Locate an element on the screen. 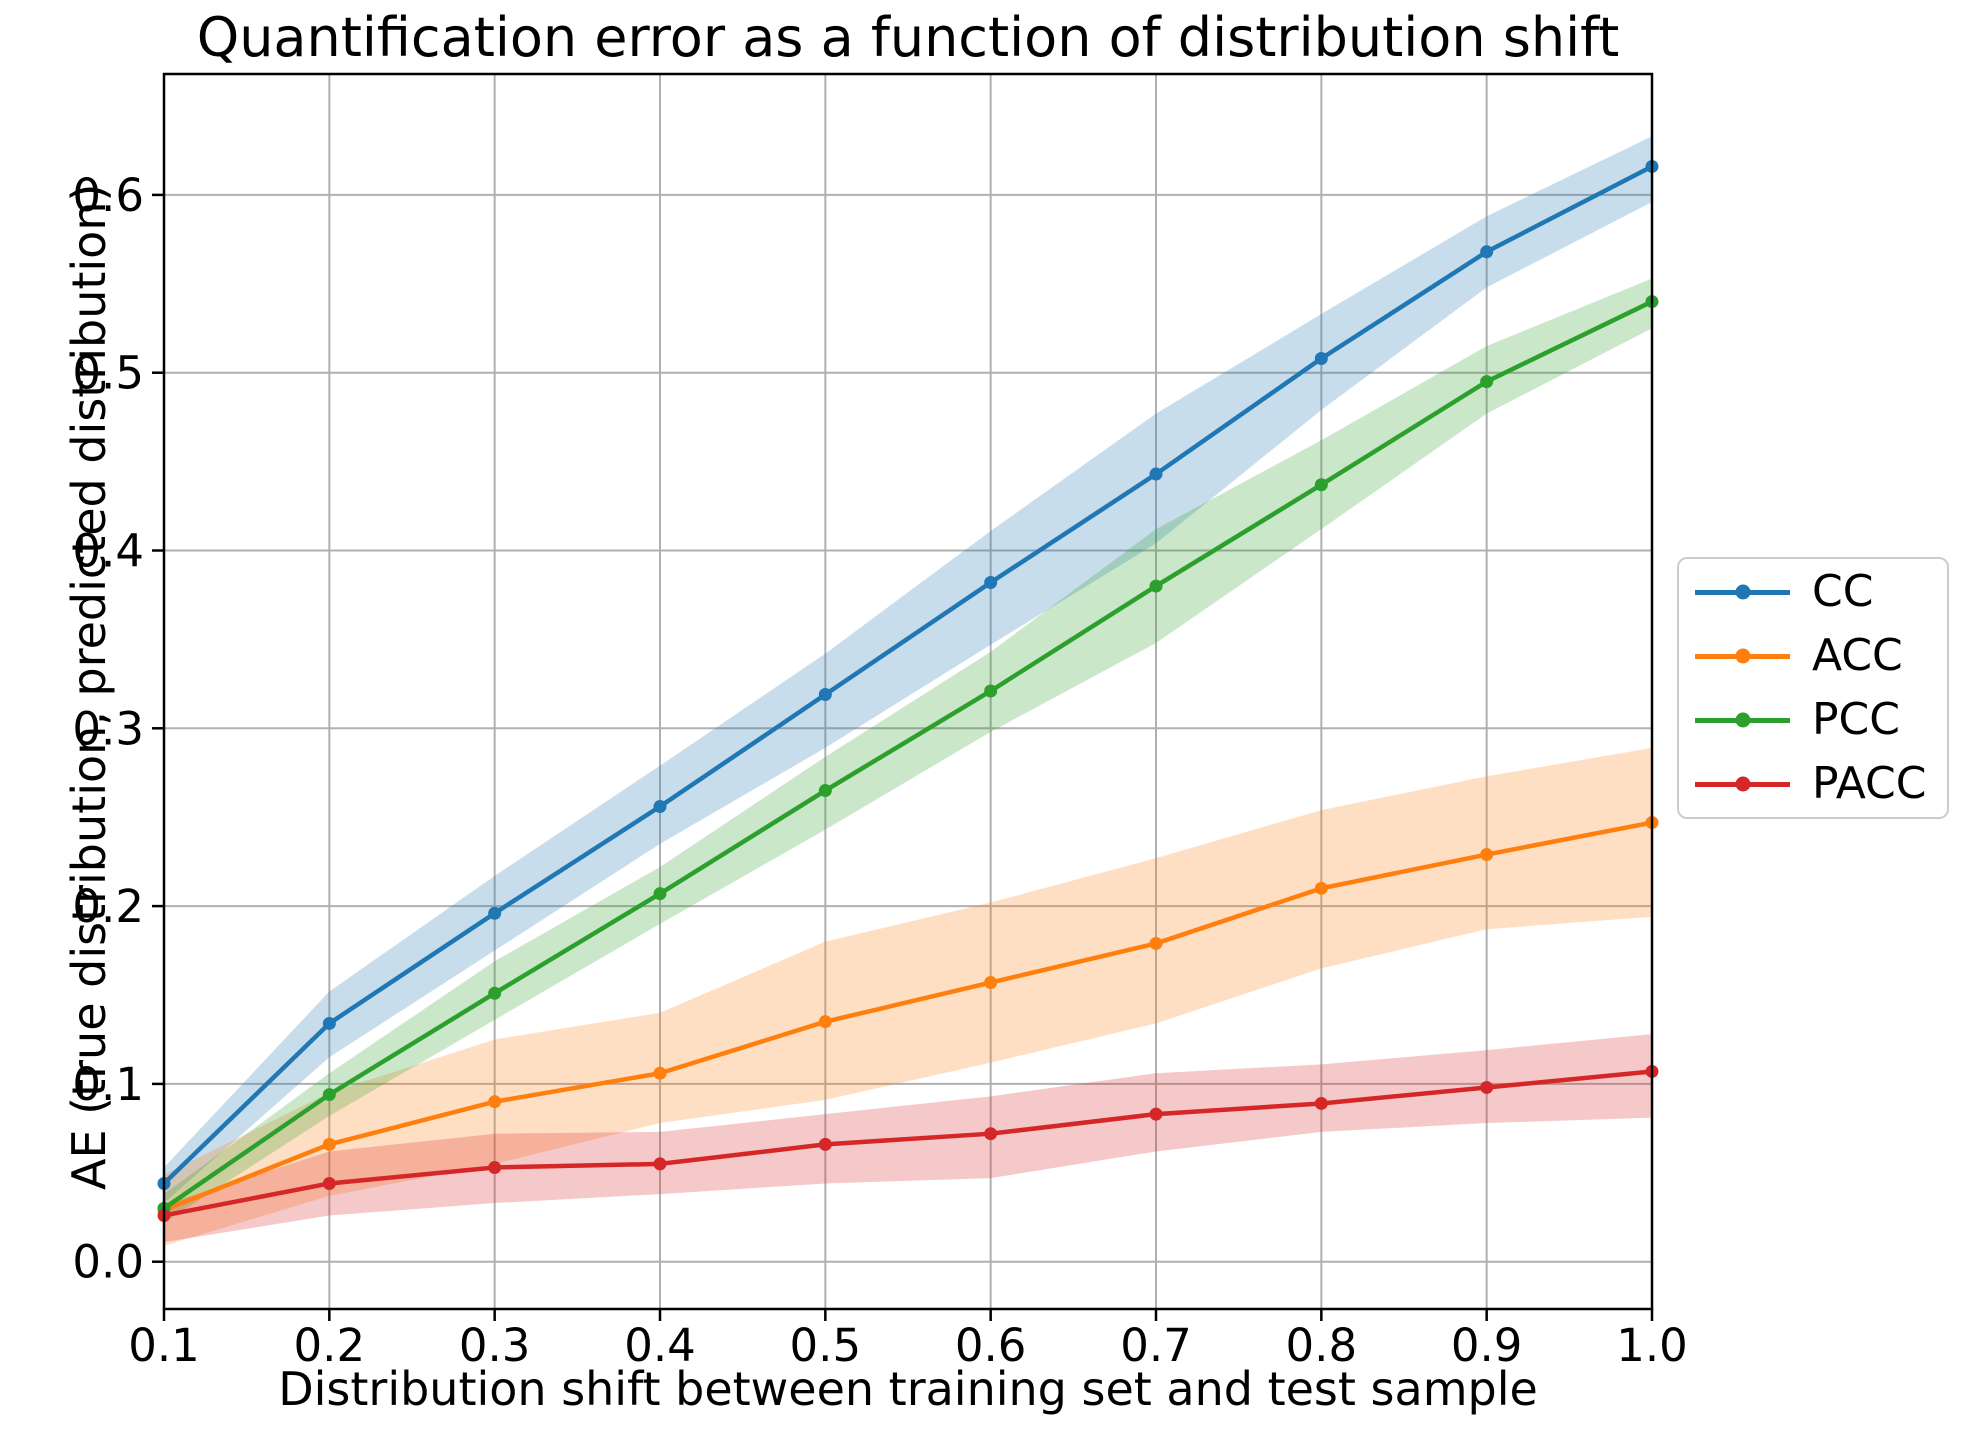  legend: CC ACC PCC PACC is located at coordinates (1813, 688).